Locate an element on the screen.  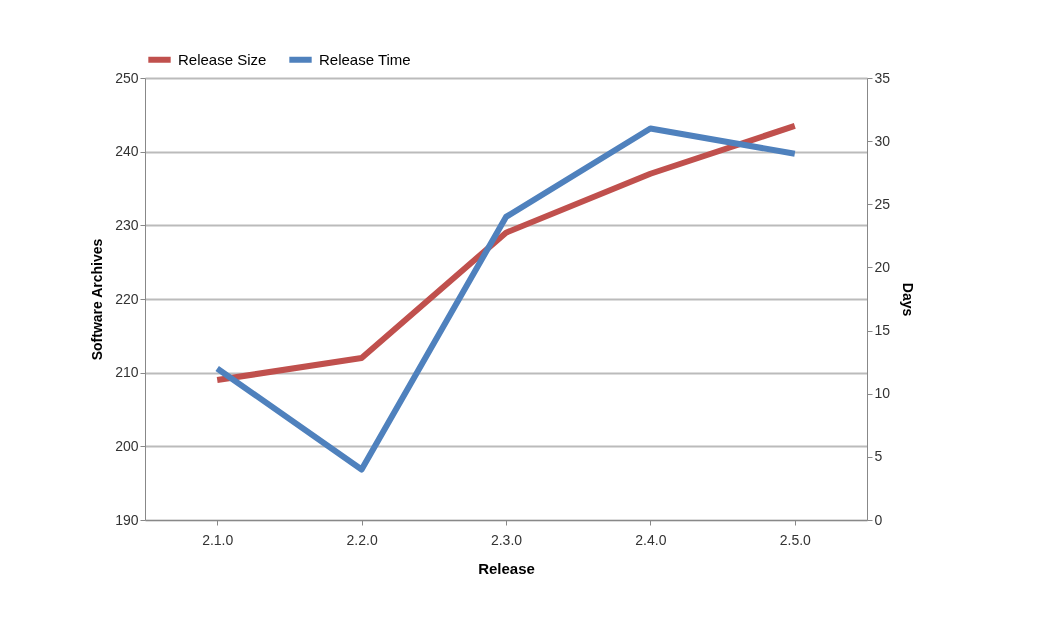
y2-tick-label: 25 is located at coordinates (882, 203).